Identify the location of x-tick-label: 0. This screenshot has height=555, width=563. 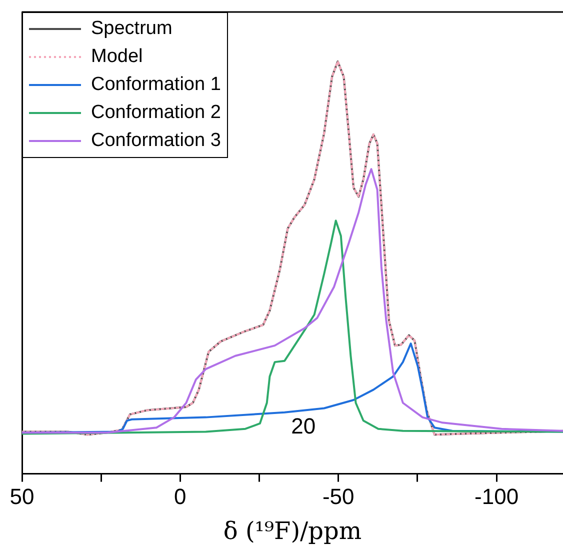
(180, 497).